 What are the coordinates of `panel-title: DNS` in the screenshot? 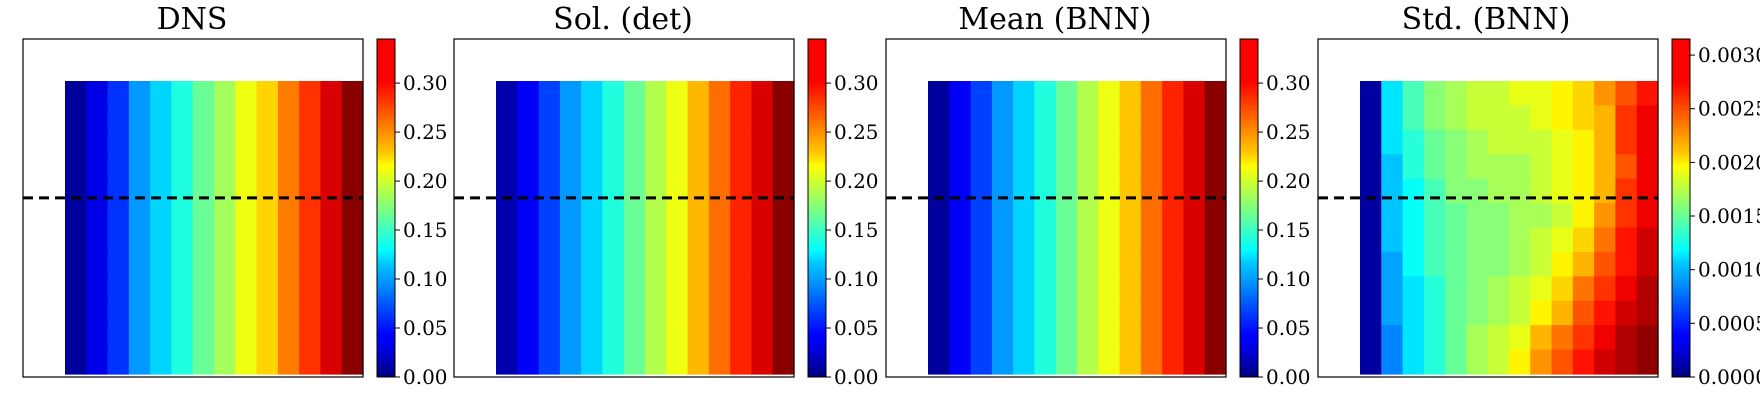 It's located at (192, 19).